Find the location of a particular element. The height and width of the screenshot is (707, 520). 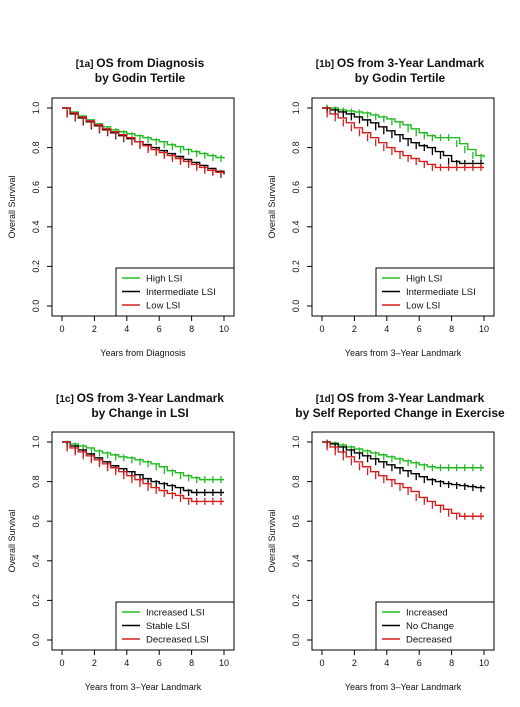

legend-label: Decreased is located at coordinates (429, 640).